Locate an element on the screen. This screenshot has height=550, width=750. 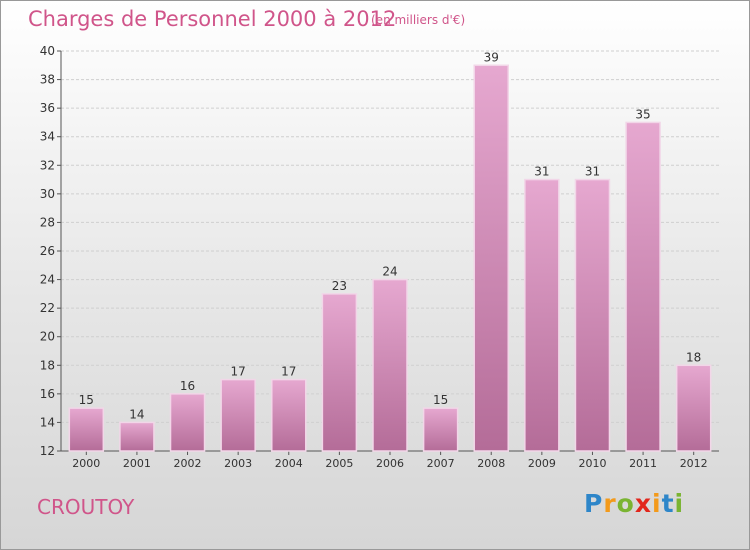
y-tick-label: 40 is located at coordinates (47, 51).